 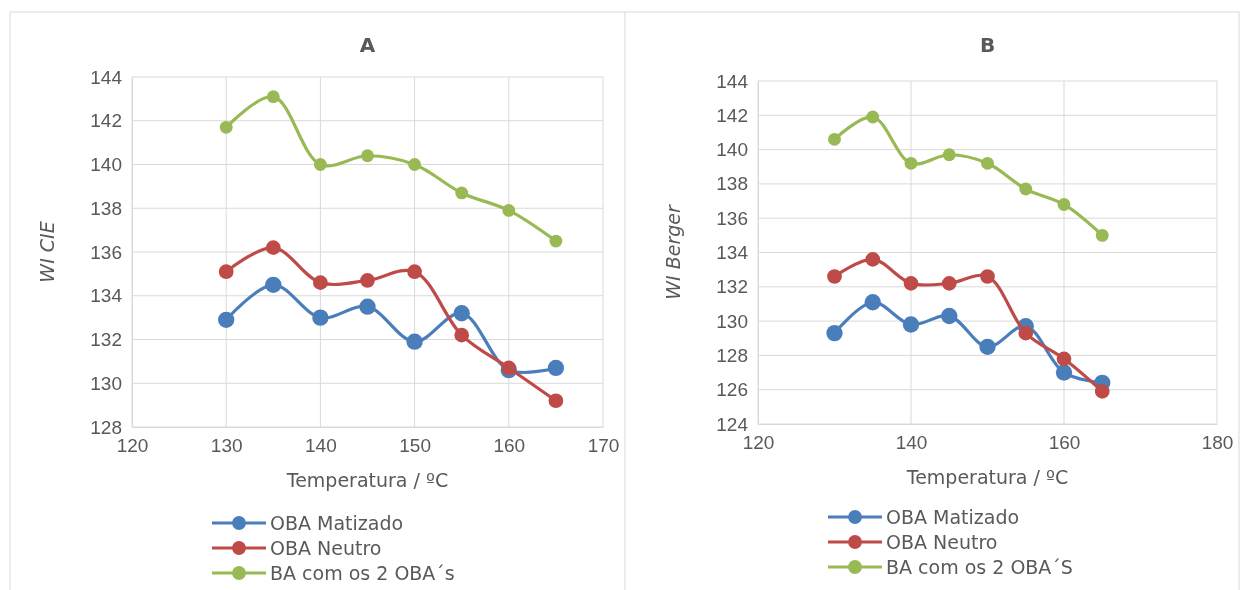 I want to click on y-tick-label: 124, so click(x=732, y=424).